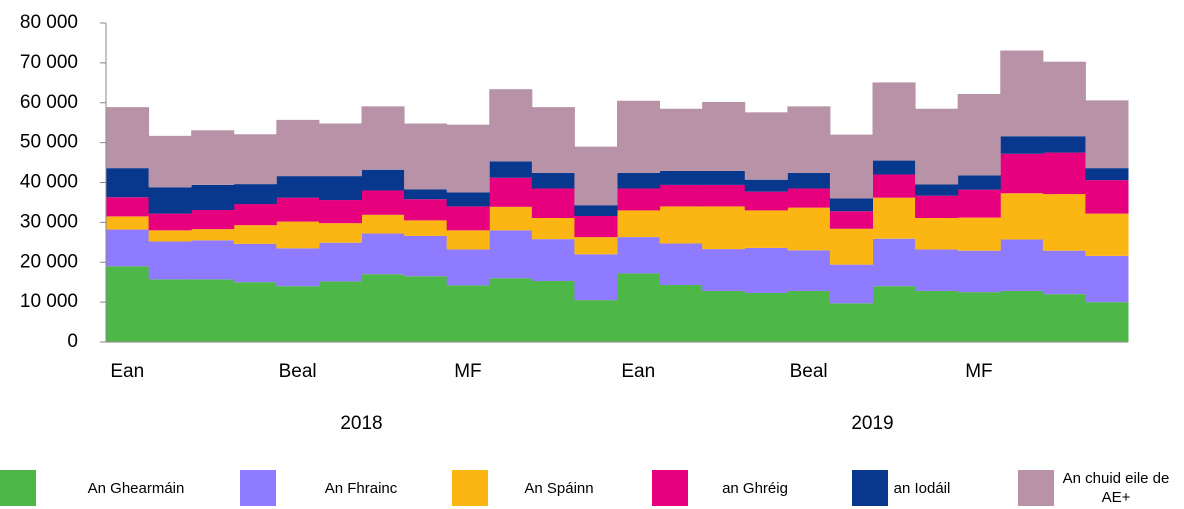 The image size is (1184, 509). What do you see at coordinates (49, 62) in the screenshot?
I see `y-tick-label: 70 000` at bounding box center [49, 62].